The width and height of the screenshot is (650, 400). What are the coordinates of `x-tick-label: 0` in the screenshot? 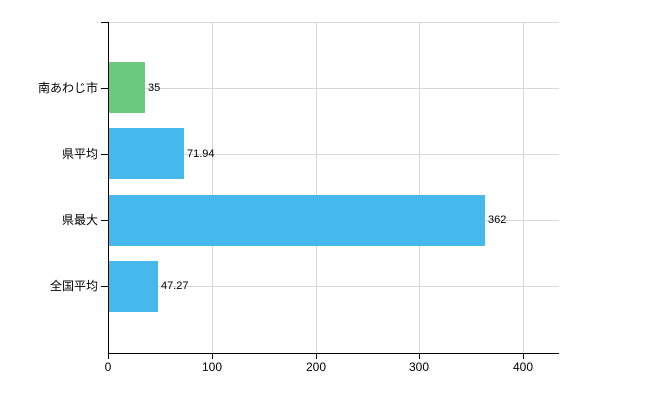 It's located at (108, 367).